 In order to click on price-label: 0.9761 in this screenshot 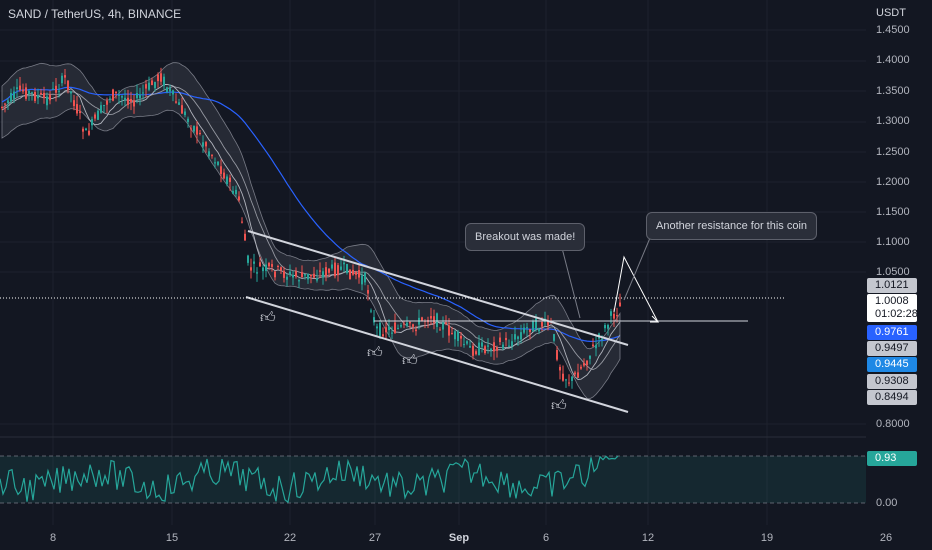, I will do `click(892, 332)`.